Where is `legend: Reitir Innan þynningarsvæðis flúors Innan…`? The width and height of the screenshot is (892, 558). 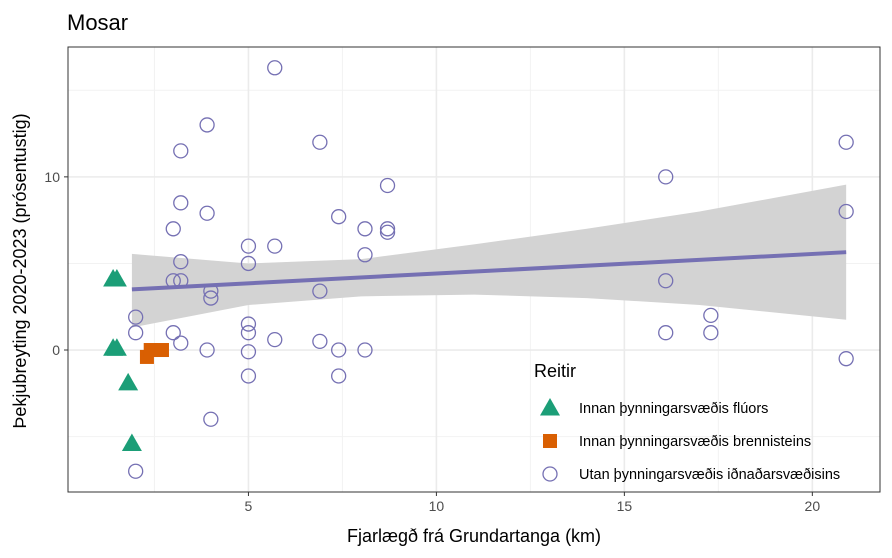 legend: Reitir Innan þynningarsvæðis flúors Innan… is located at coordinates (687, 422).